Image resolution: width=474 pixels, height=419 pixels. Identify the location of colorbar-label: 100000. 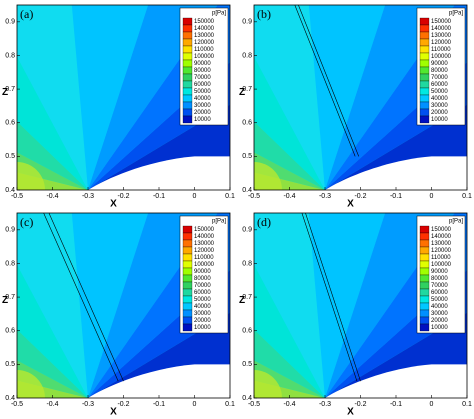
(441, 57).